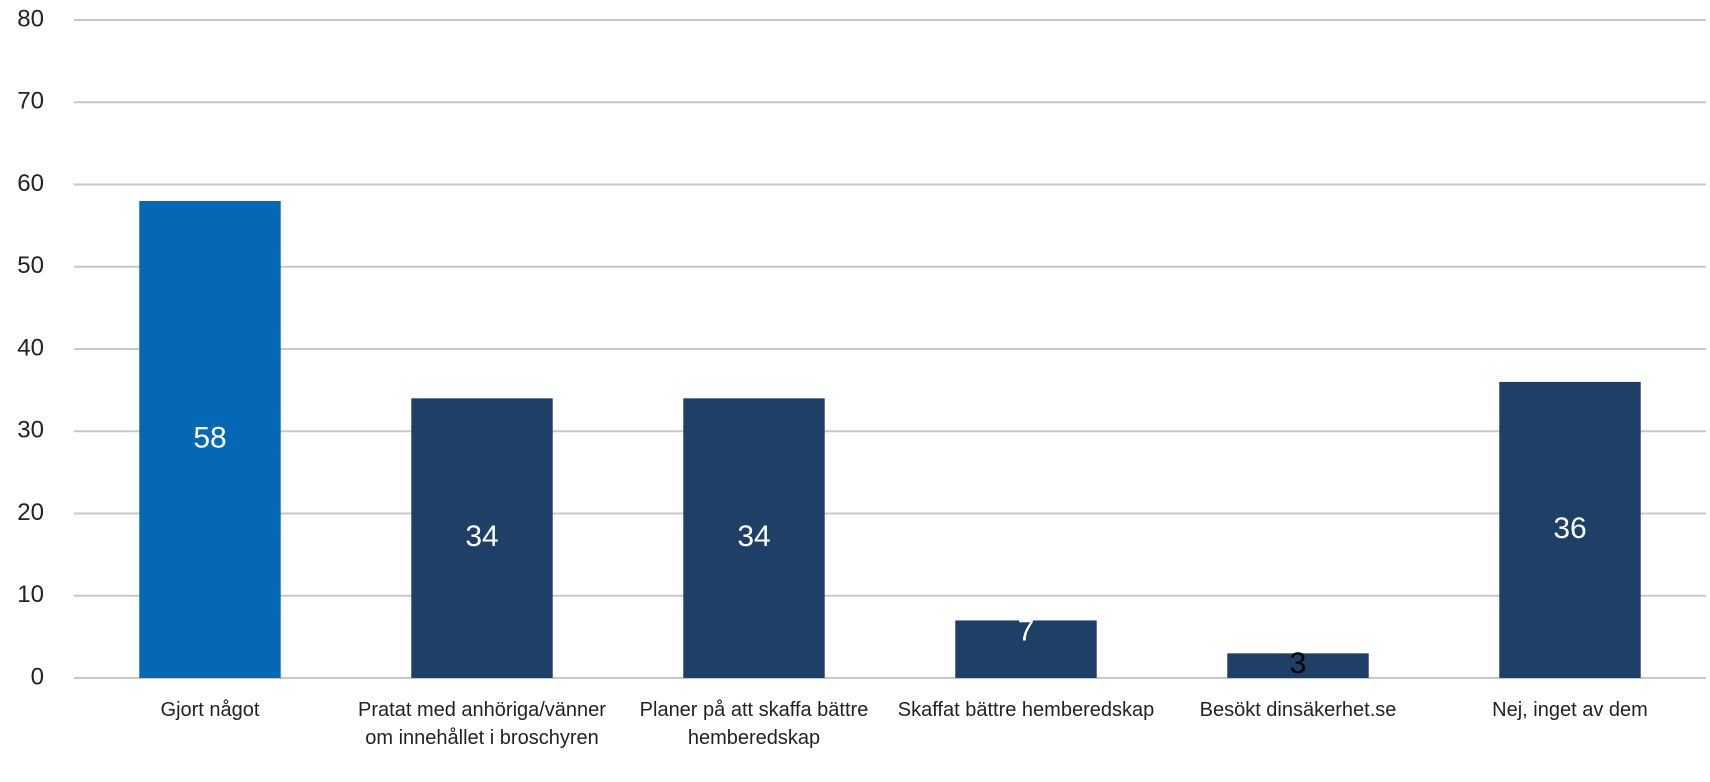  Describe the element at coordinates (1570, 710) in the screenshot. I see `x-tick-label: Nej, inget av dem` at that location.